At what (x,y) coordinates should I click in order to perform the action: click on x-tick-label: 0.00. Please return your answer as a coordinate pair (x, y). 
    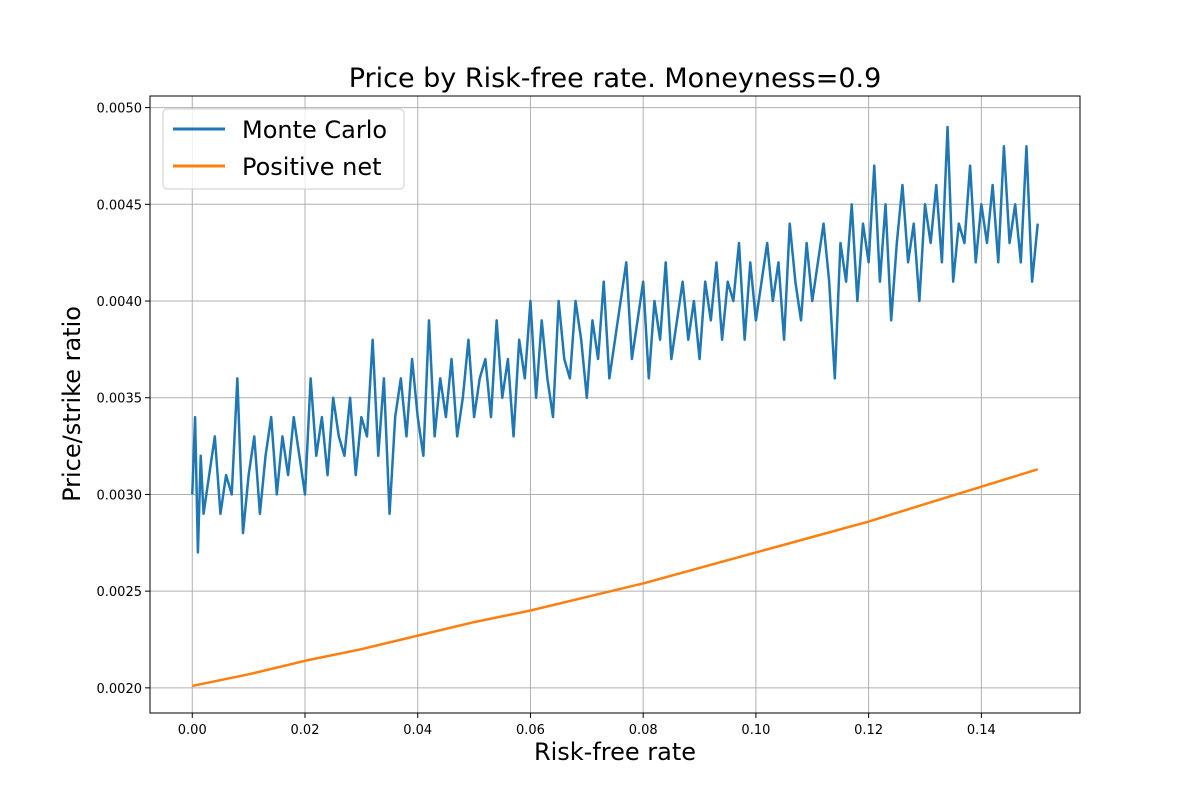
    Looking at the image, I should click on (192, 730).